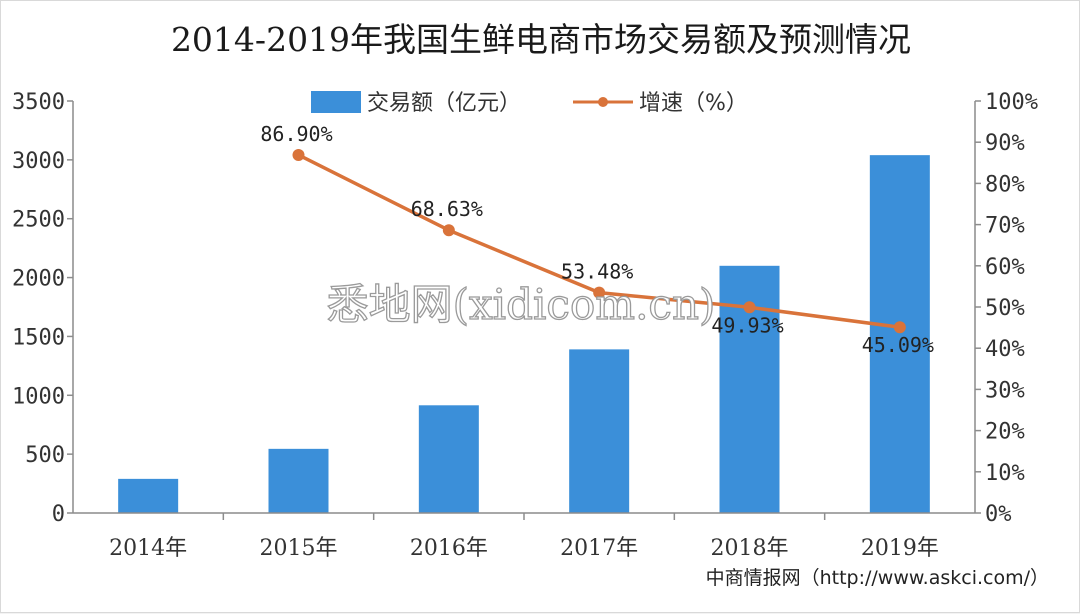  Describe the element at coordinates (58, 514) in the screenshot. I see `y-left-tick-label: 0` at that location.